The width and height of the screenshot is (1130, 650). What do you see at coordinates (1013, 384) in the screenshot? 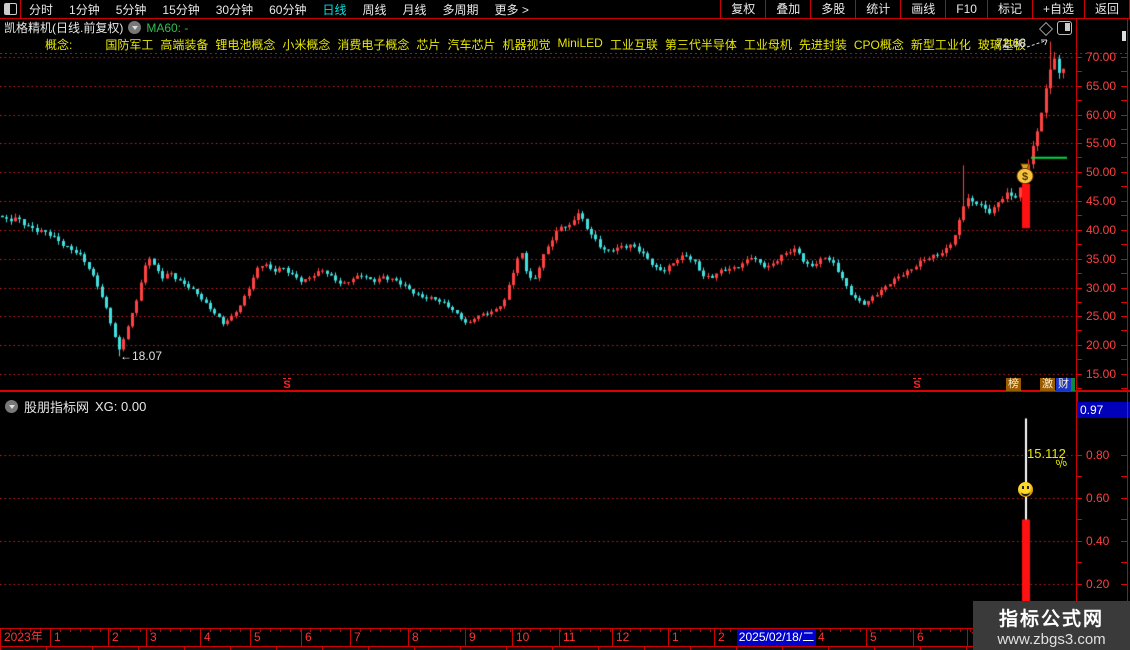
I see `corner-badge-1: 榜` at bounding box center [1013, 384].